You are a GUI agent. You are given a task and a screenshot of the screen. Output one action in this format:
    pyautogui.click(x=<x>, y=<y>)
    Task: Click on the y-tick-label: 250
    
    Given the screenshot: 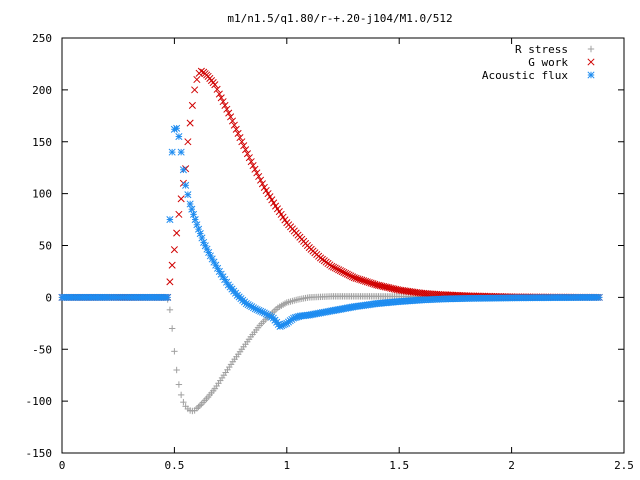 What is the action you would take?
    pyautogui.click(x=42, y=38)
    